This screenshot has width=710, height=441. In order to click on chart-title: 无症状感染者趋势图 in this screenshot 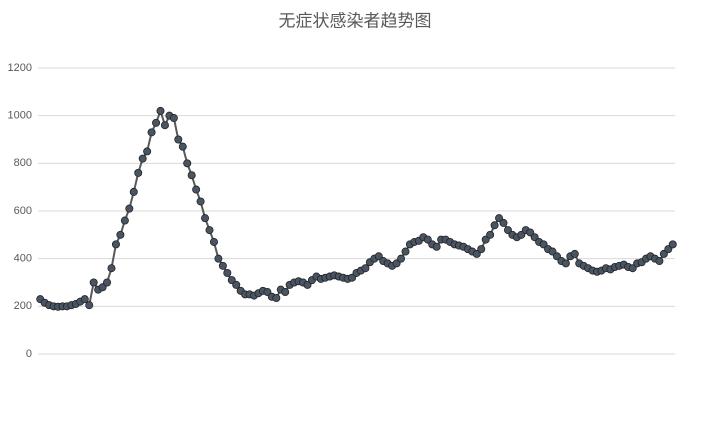, I will do `click(355, 20)`.